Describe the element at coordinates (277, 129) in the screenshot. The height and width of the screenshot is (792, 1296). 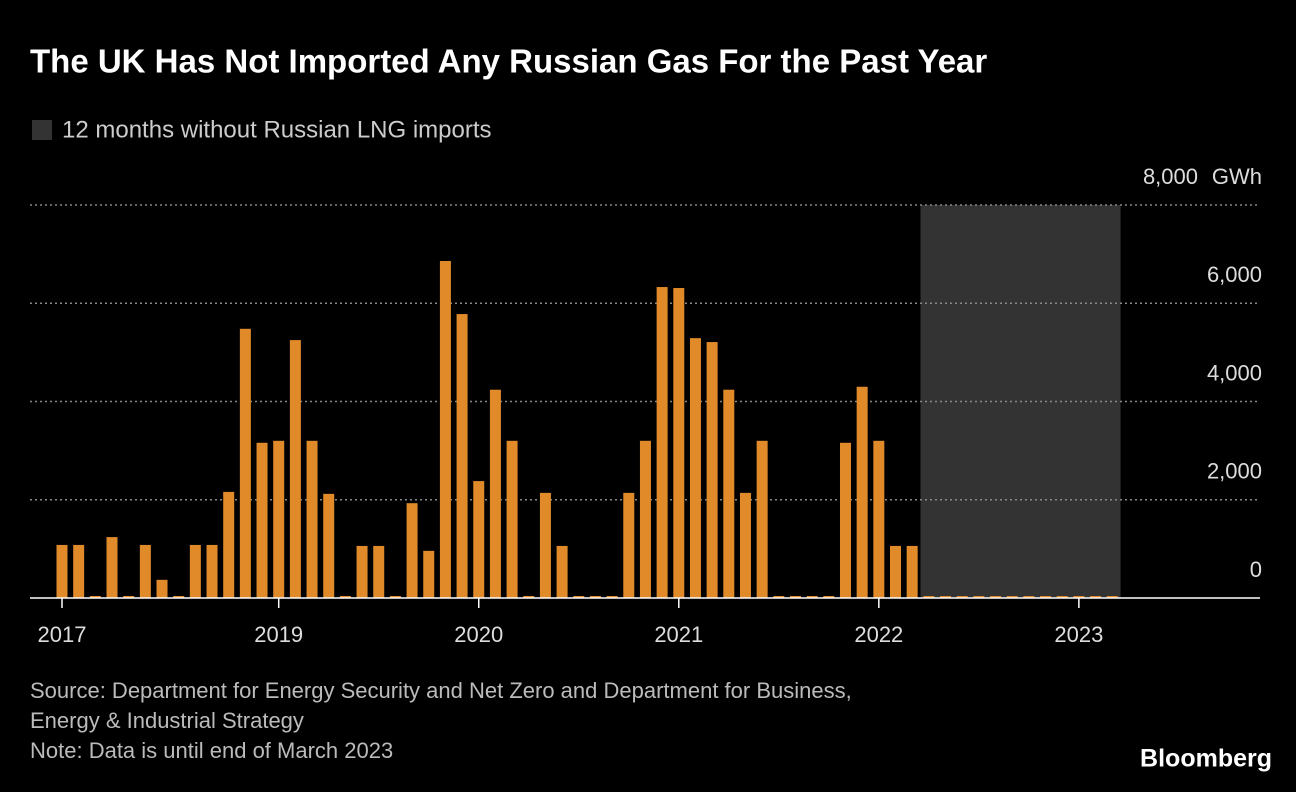
I see `legend-label: 12 months without Russian LNG imports` at that location.